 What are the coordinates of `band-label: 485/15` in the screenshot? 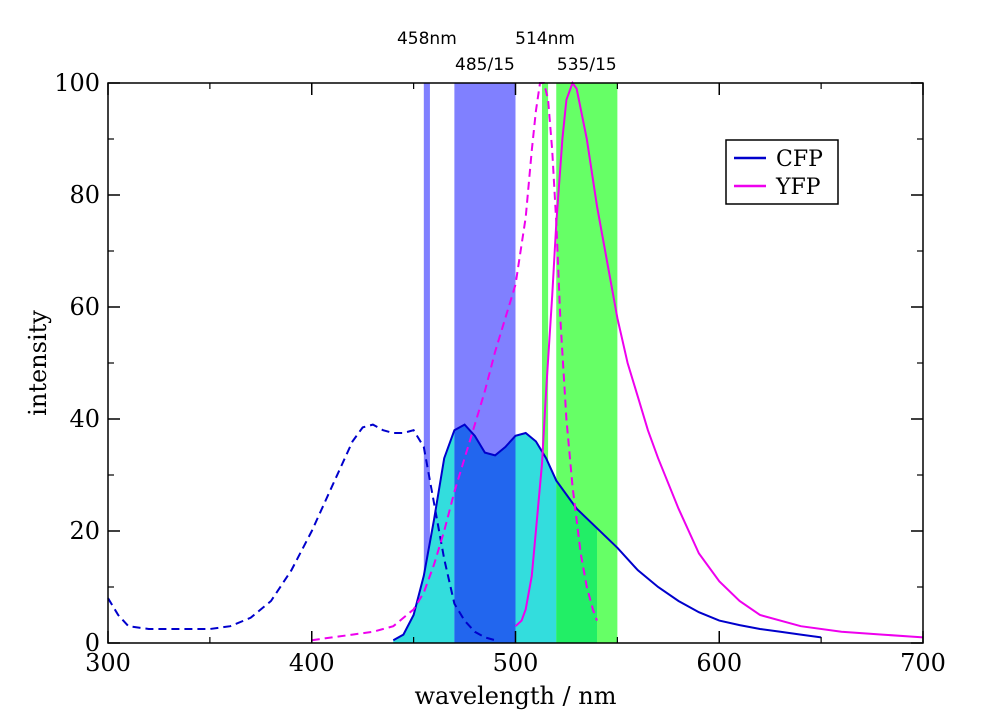 It's located at (485, 65).